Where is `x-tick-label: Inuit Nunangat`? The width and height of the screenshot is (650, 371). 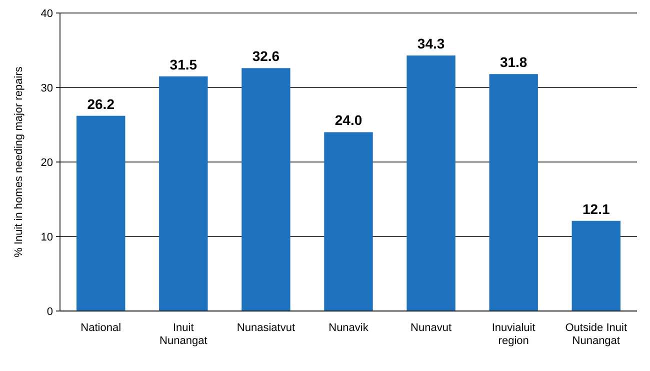
x-tick-label: Inuit Nunangat is located at coordinates (184, 334).